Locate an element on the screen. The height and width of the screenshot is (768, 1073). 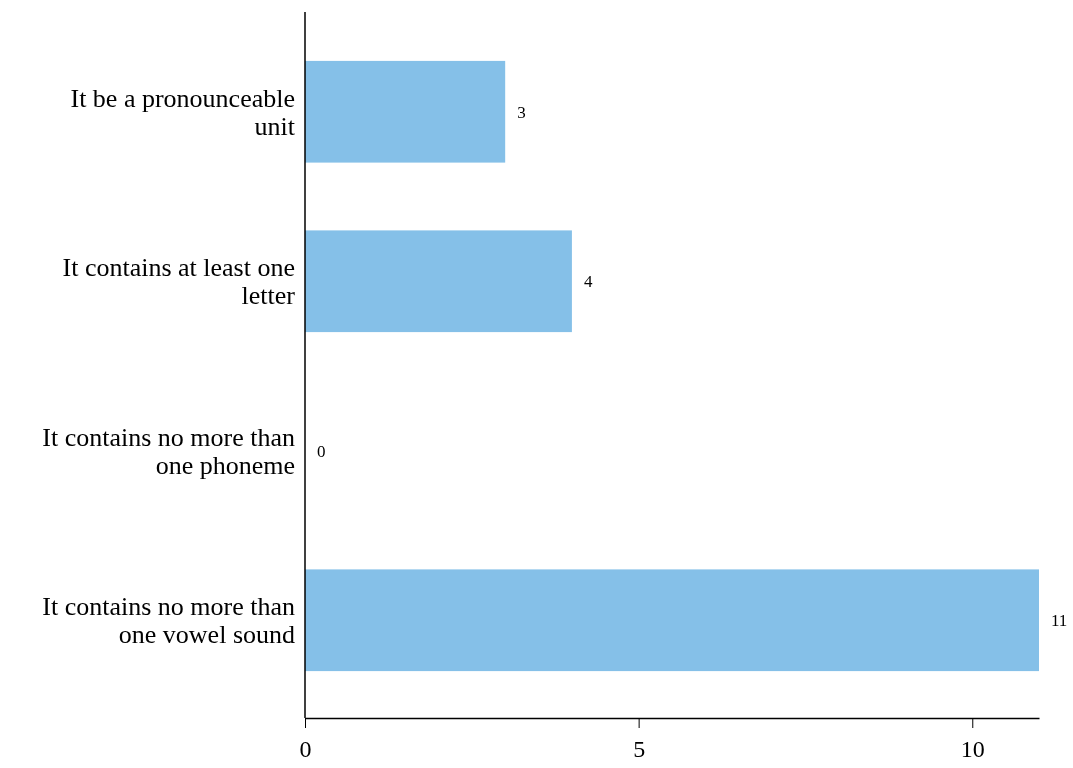
x-tick-label: 0 is located at coordinates (305, 749).